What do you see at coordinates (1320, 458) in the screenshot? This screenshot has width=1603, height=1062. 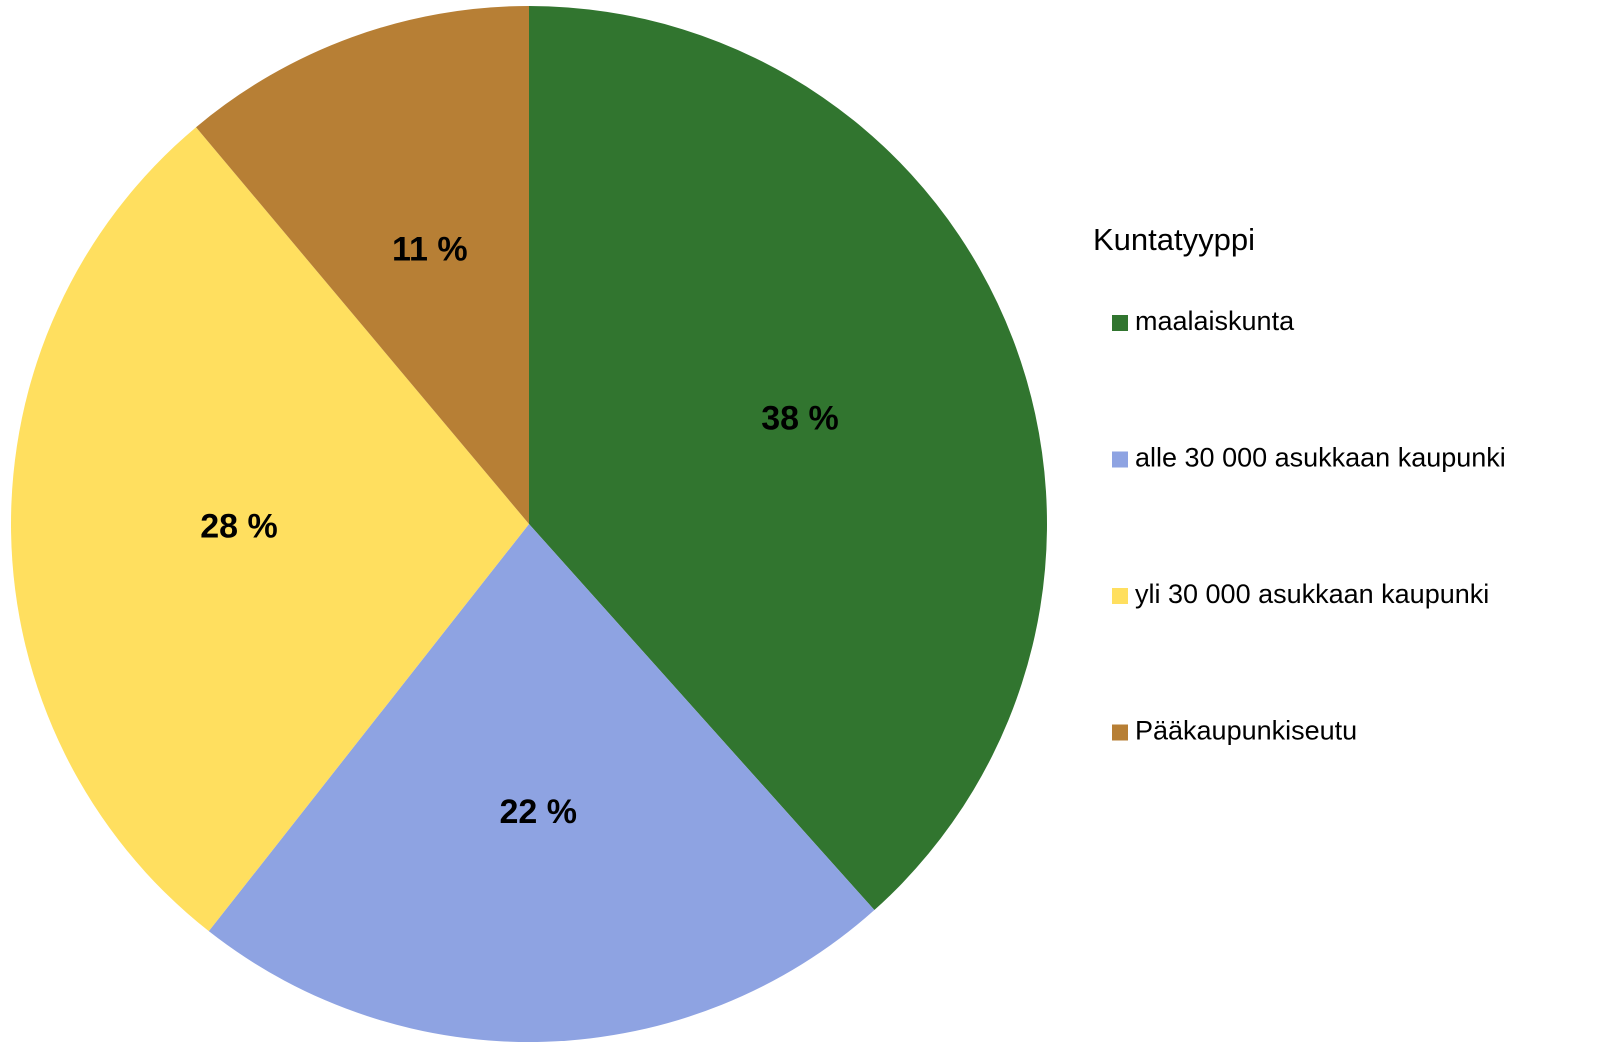 I see `legend-label: alle 30 000 asukkaan kaupunki` at bounding box center [1320, 458].